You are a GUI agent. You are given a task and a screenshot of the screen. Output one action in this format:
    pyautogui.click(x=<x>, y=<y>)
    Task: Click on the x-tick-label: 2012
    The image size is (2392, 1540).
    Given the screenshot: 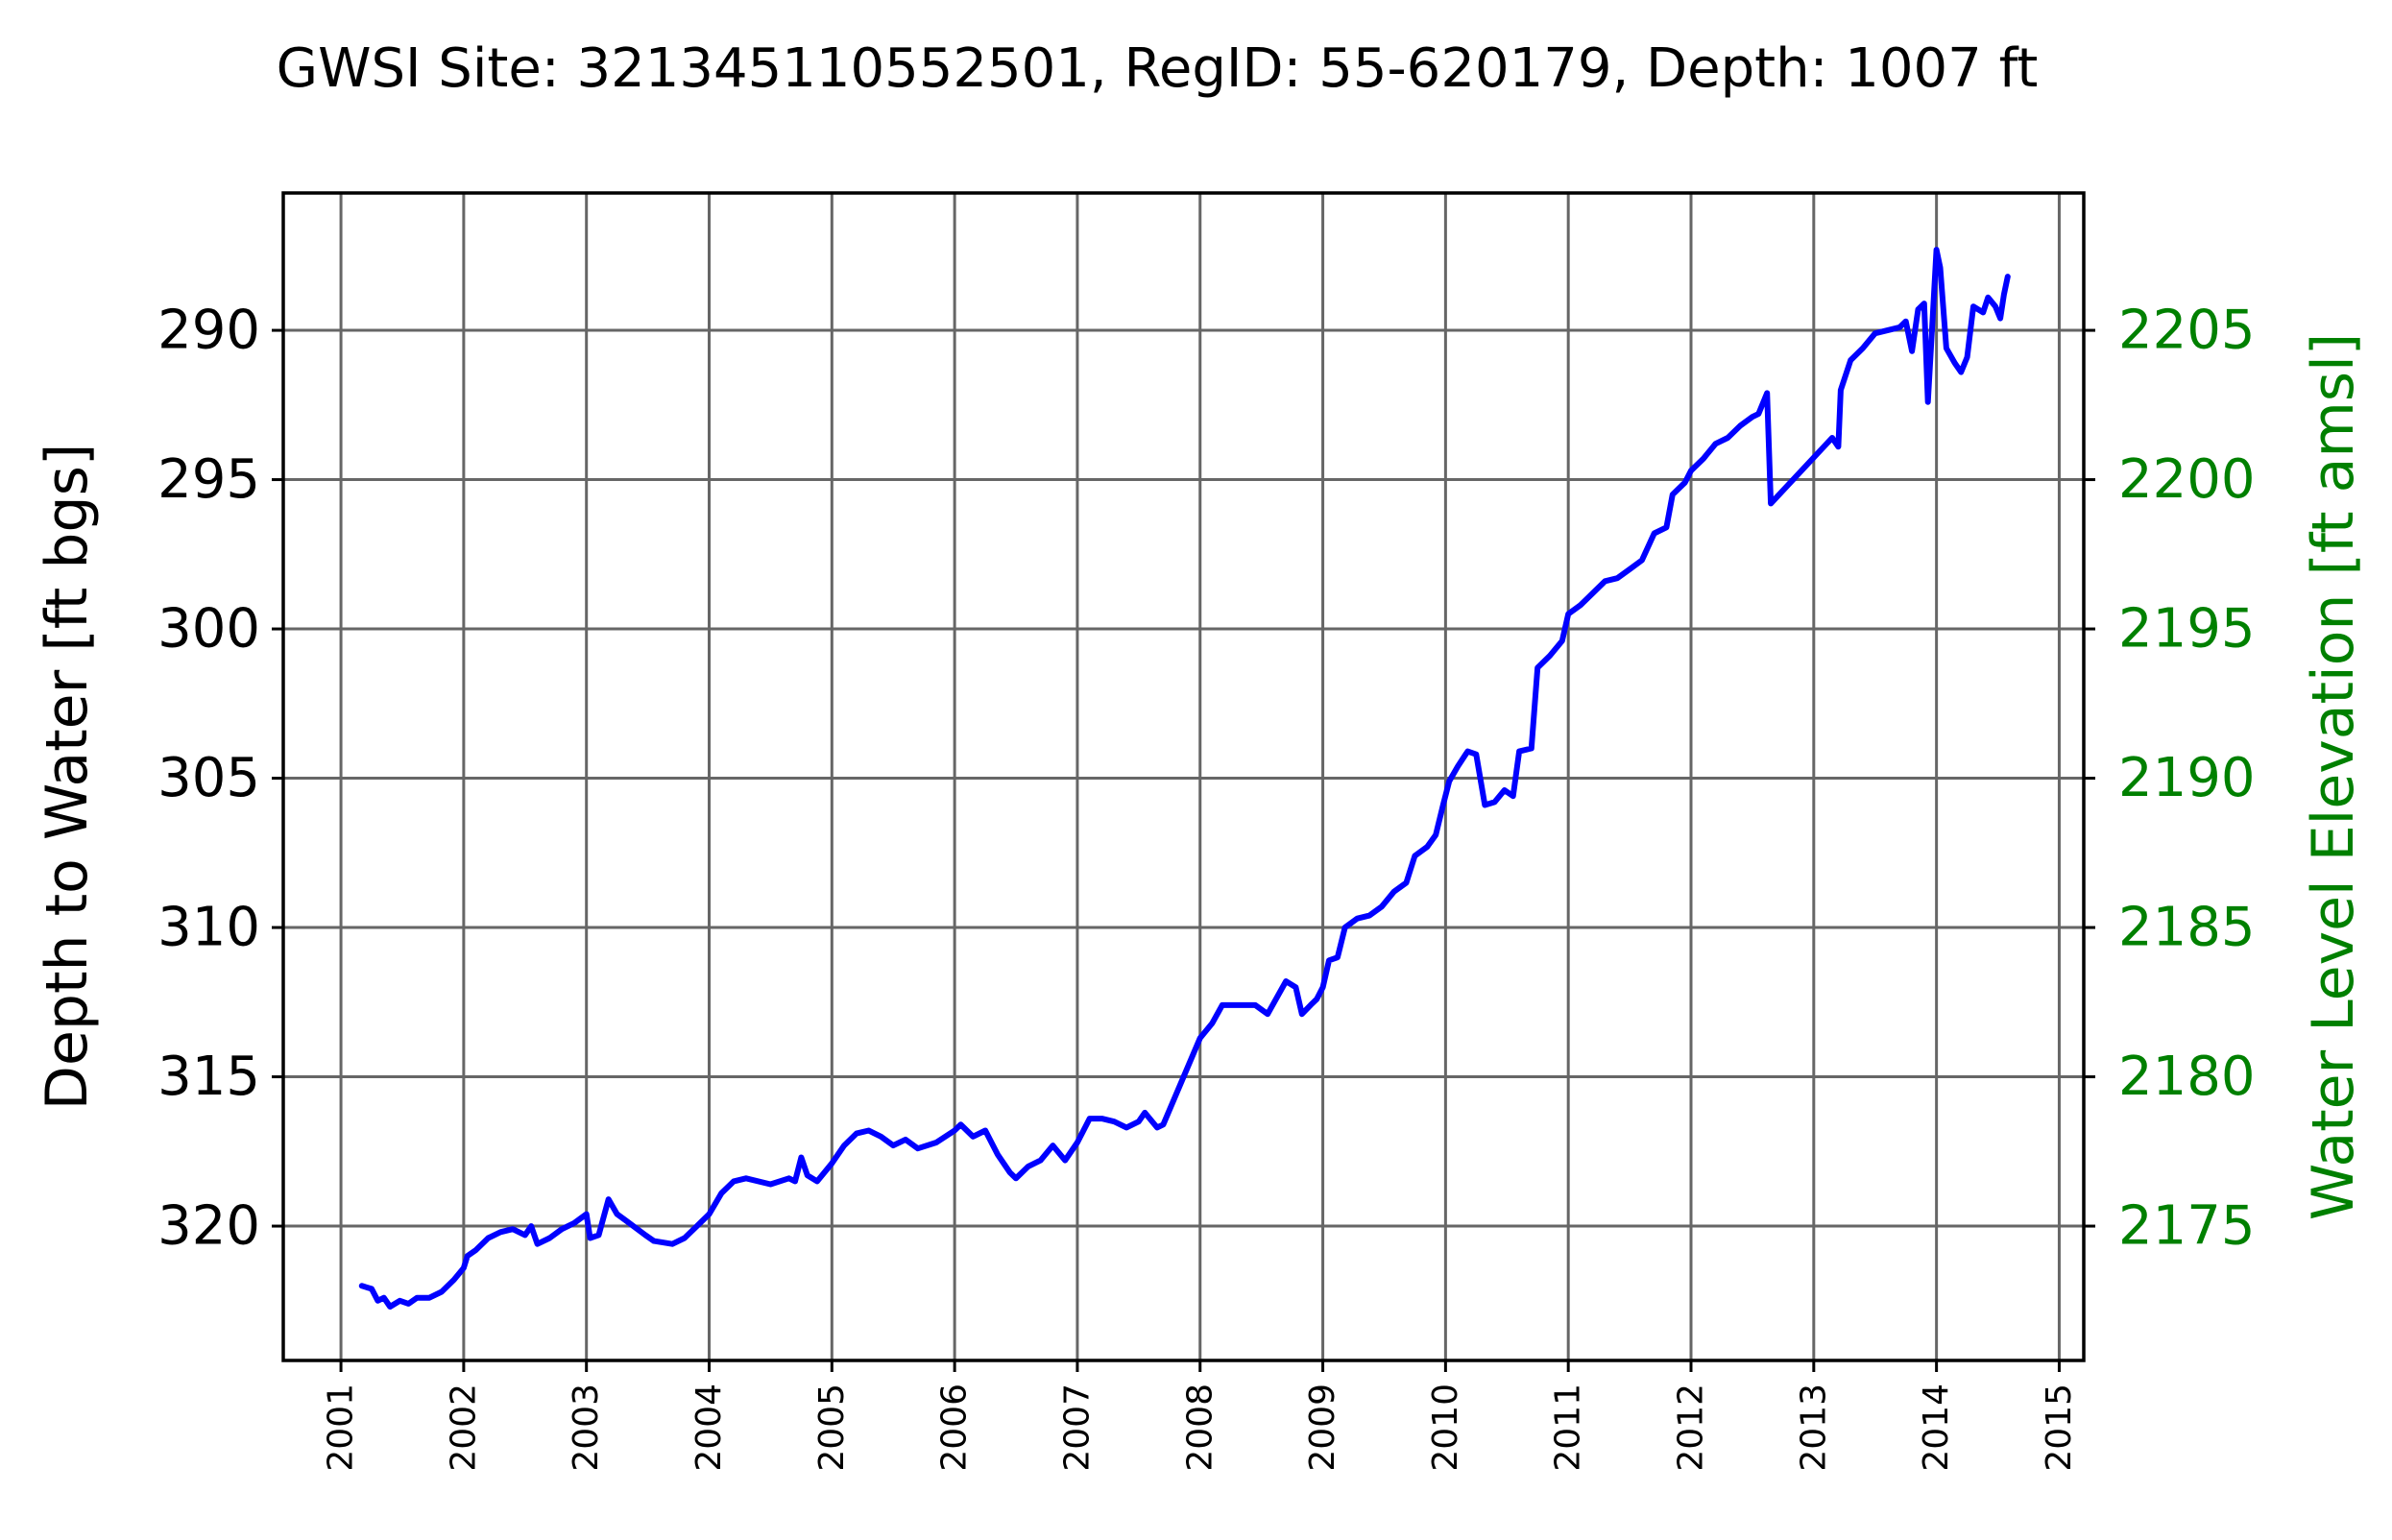 What is the action you would take?
    pyautogui.click(x=1692, y=1428)
    